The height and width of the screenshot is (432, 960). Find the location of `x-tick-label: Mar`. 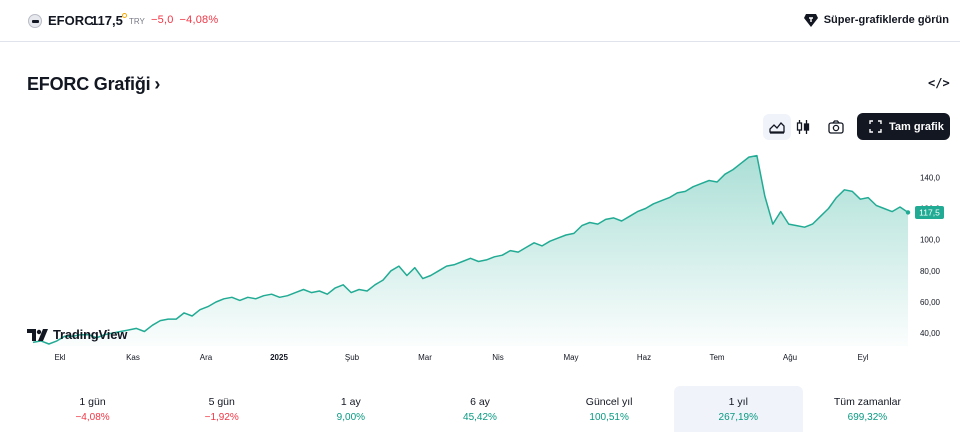

x-tick-label: Mar is located at coordinates (425, 357).